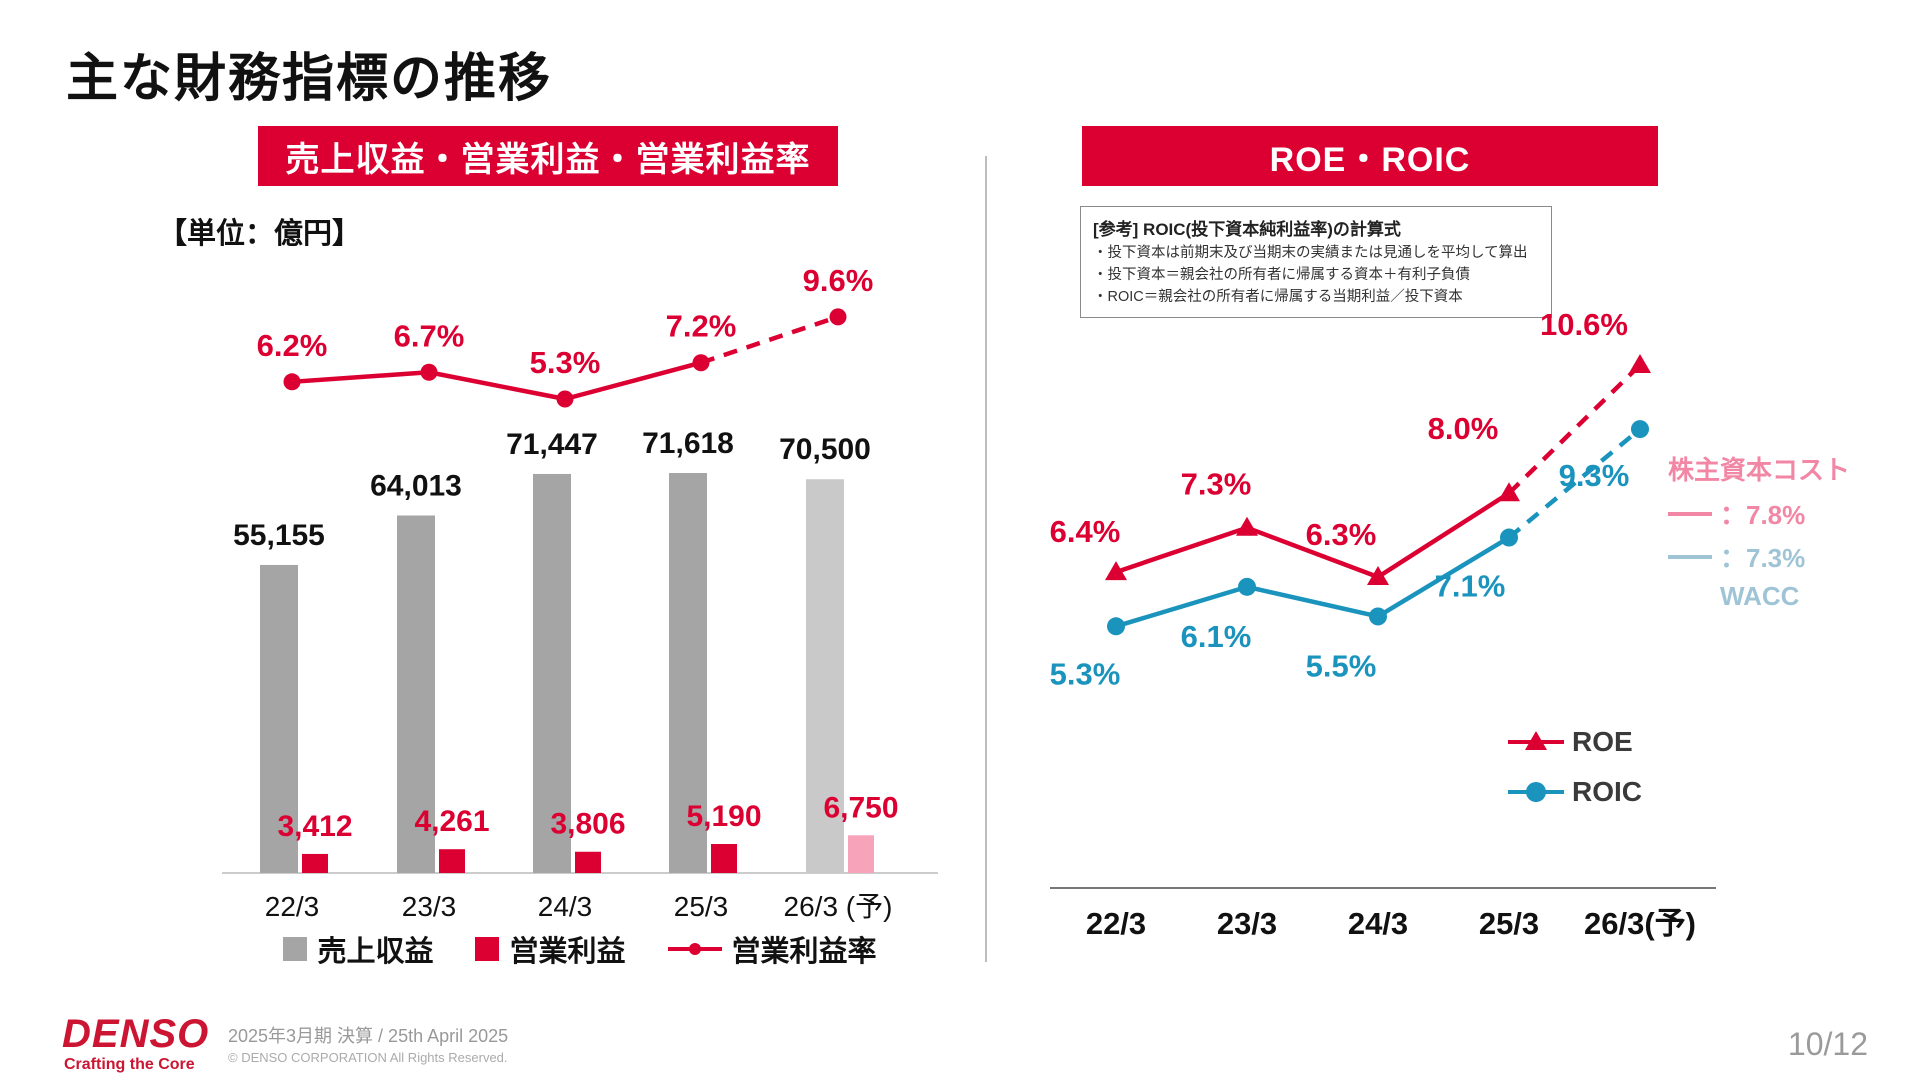 This screenshot has width=1920, height=1080. Describe the element at coordinates (429, 335) in the screenshot. I see `margin-value-label: 6.7%` at that location.